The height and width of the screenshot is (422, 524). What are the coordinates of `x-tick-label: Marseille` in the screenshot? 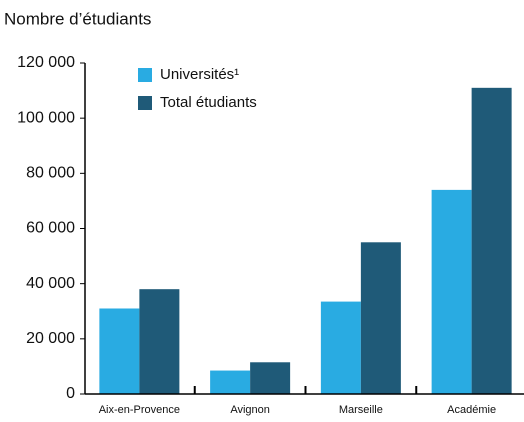 It's located at (361, 410).